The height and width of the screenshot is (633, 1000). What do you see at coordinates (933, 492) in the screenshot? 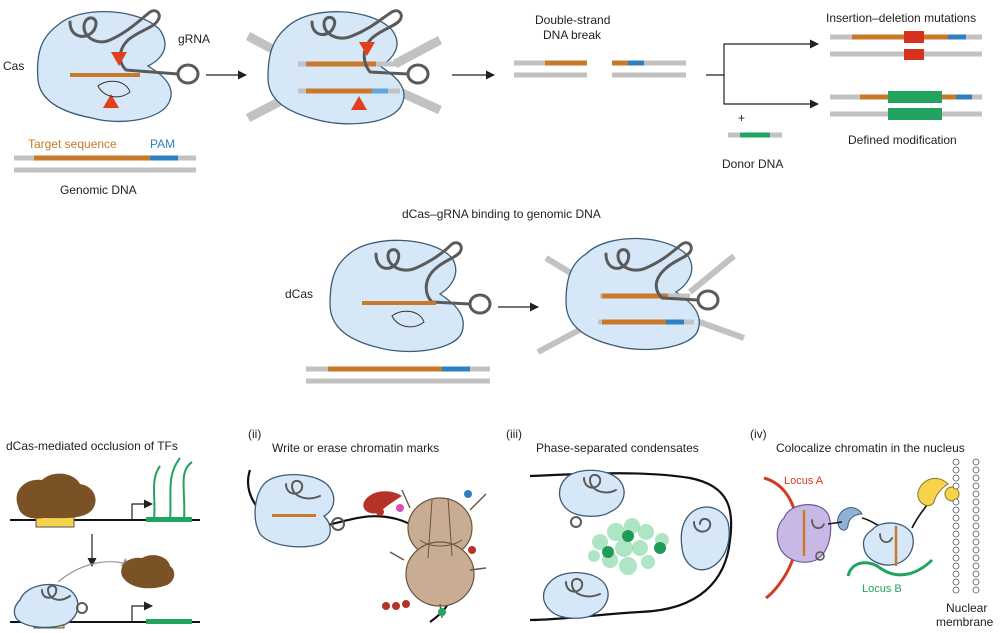
I see `p4-anchor-yellow` at bounding box center [933, 492].